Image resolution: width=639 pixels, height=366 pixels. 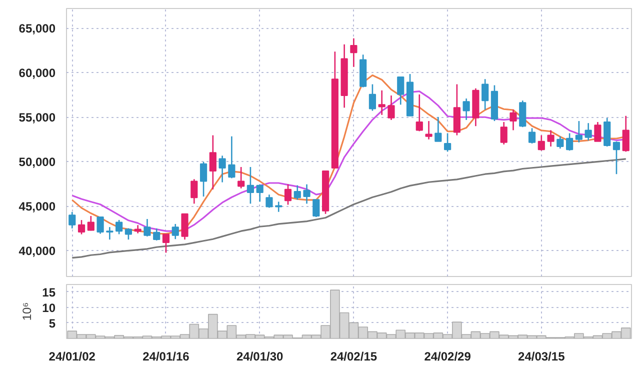 What do you see at coordinates (37, 251) in the screenshot?
I see `y-tick-label: 40,000` at bounding box center [37, 251].